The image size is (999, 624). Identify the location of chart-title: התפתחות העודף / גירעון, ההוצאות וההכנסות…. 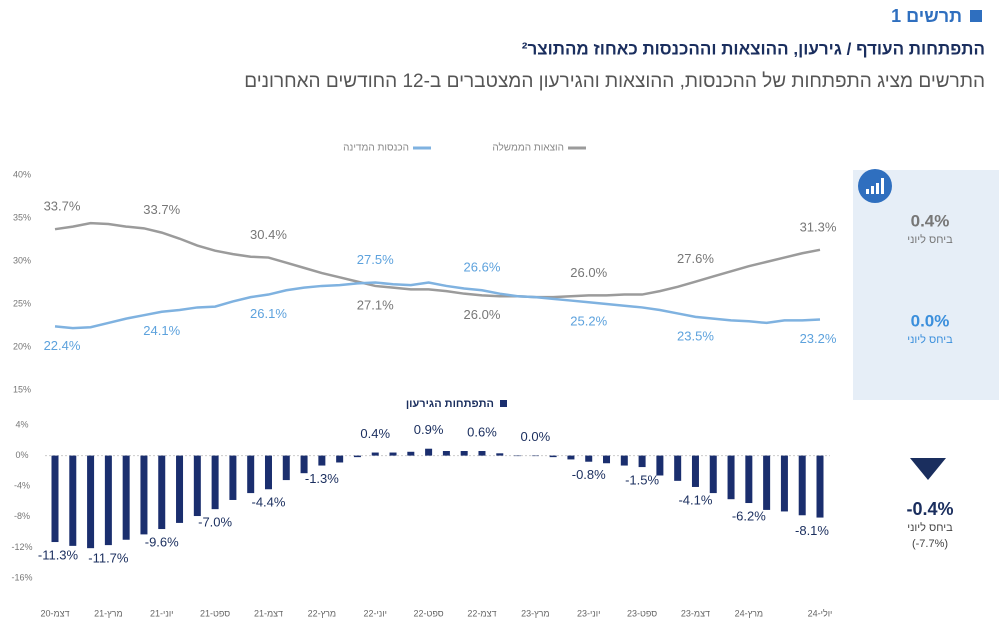
(753, 48).